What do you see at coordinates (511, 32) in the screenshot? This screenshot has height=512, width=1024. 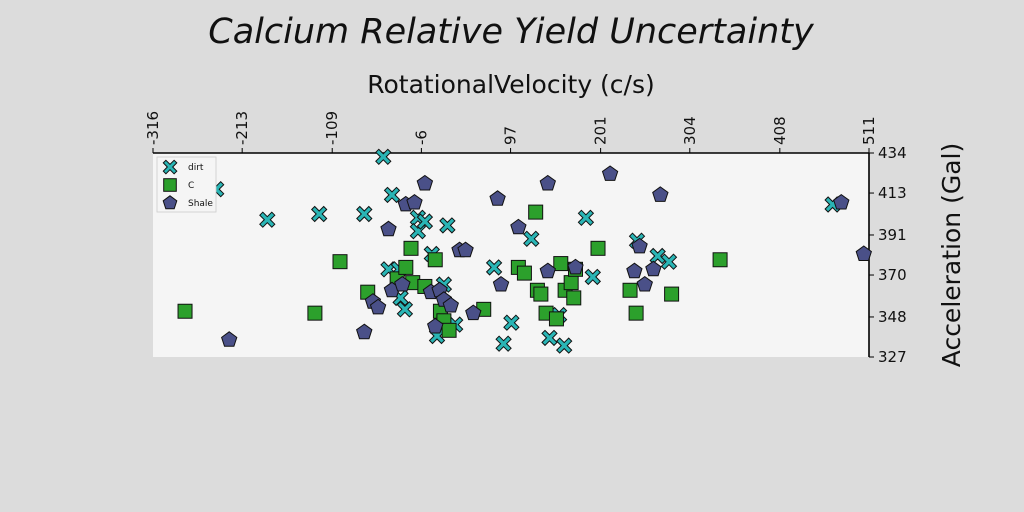 I see `chart-title: Calcium Relative Yield Uncertainty` at bounding box center [511, 32].